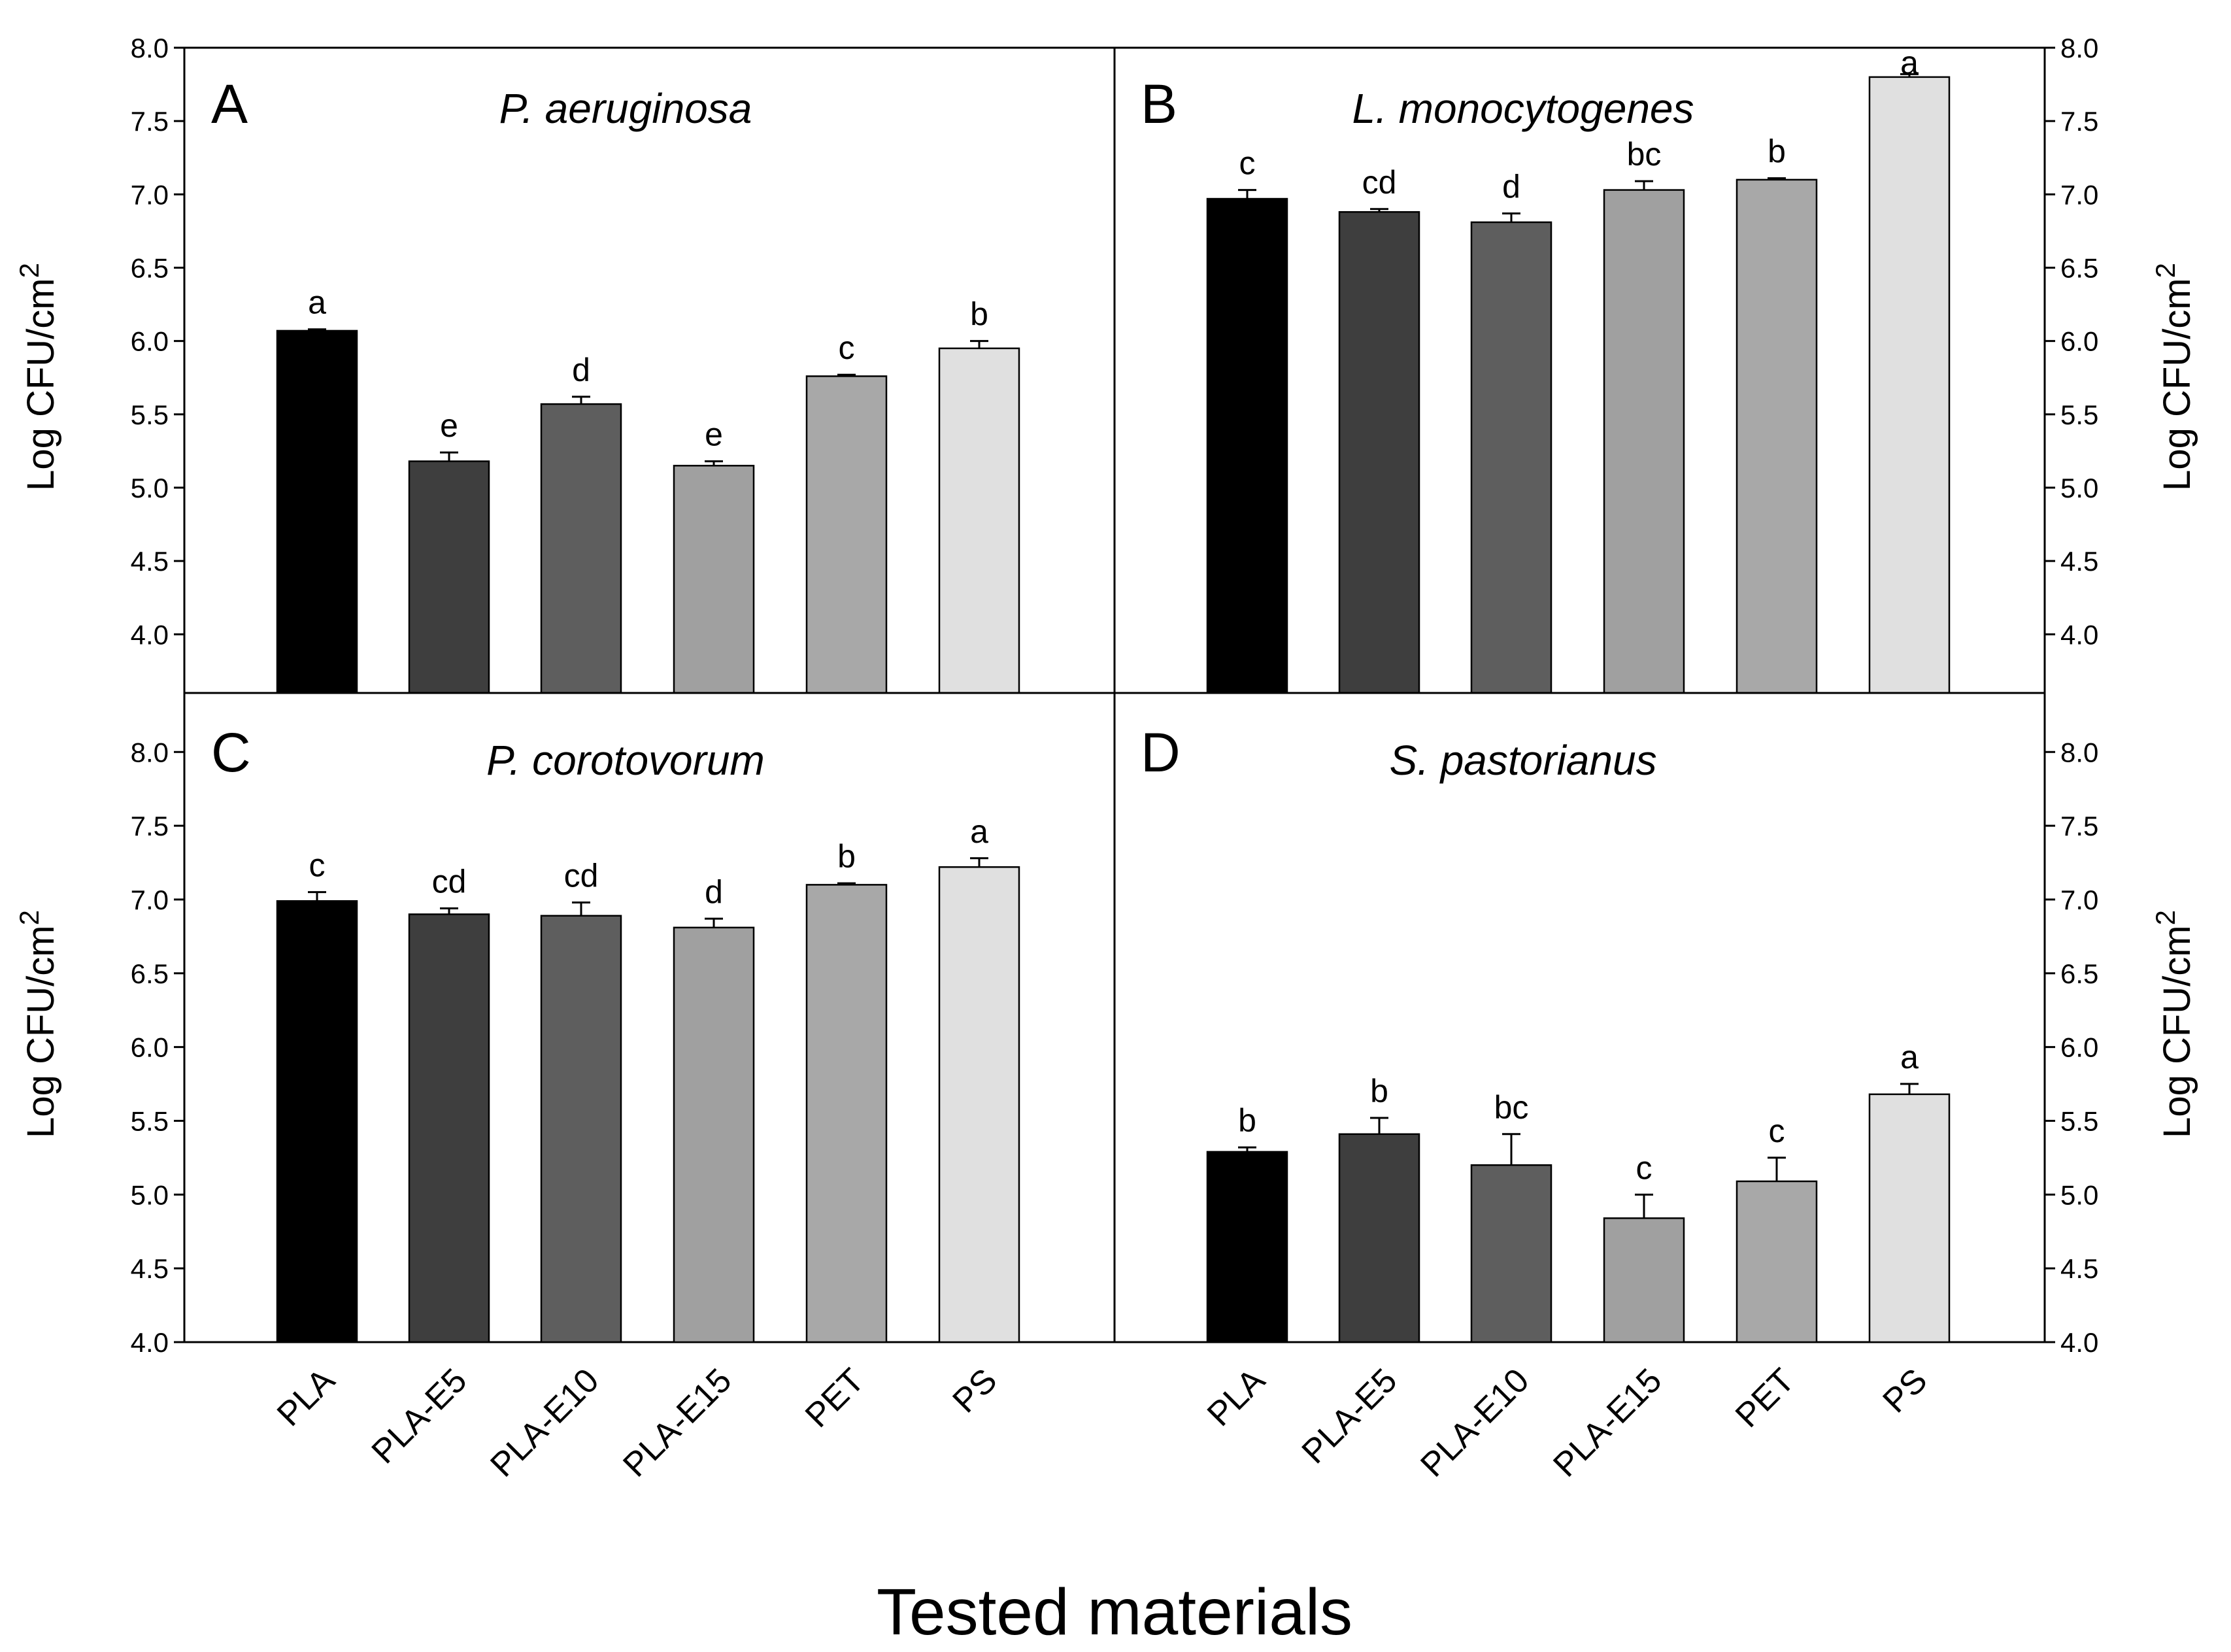  Describe the element at coordinates (449, 425) in the screenshot. I see `significance-label: e` at that location.